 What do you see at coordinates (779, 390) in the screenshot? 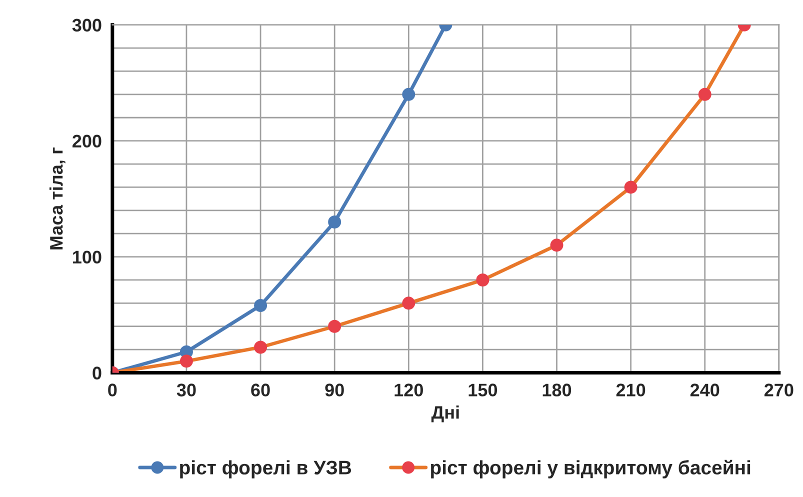
I see `x-tick-label: 270` at bounding box center [779, 390].